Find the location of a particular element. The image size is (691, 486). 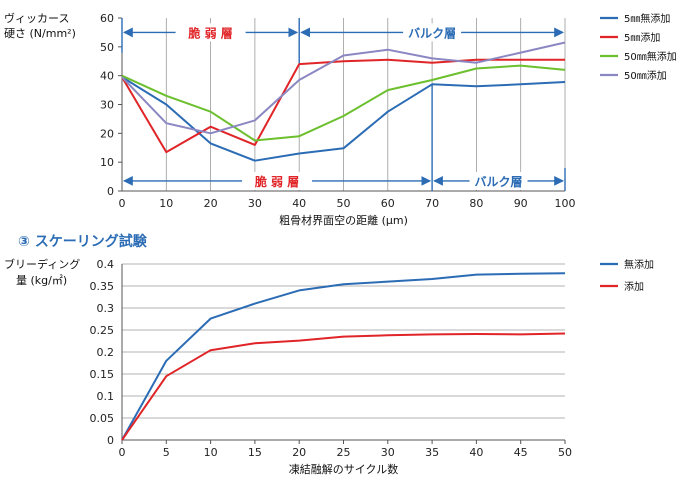

hardness-ytick-label-3: 30 is located at coordinates (107, 105).